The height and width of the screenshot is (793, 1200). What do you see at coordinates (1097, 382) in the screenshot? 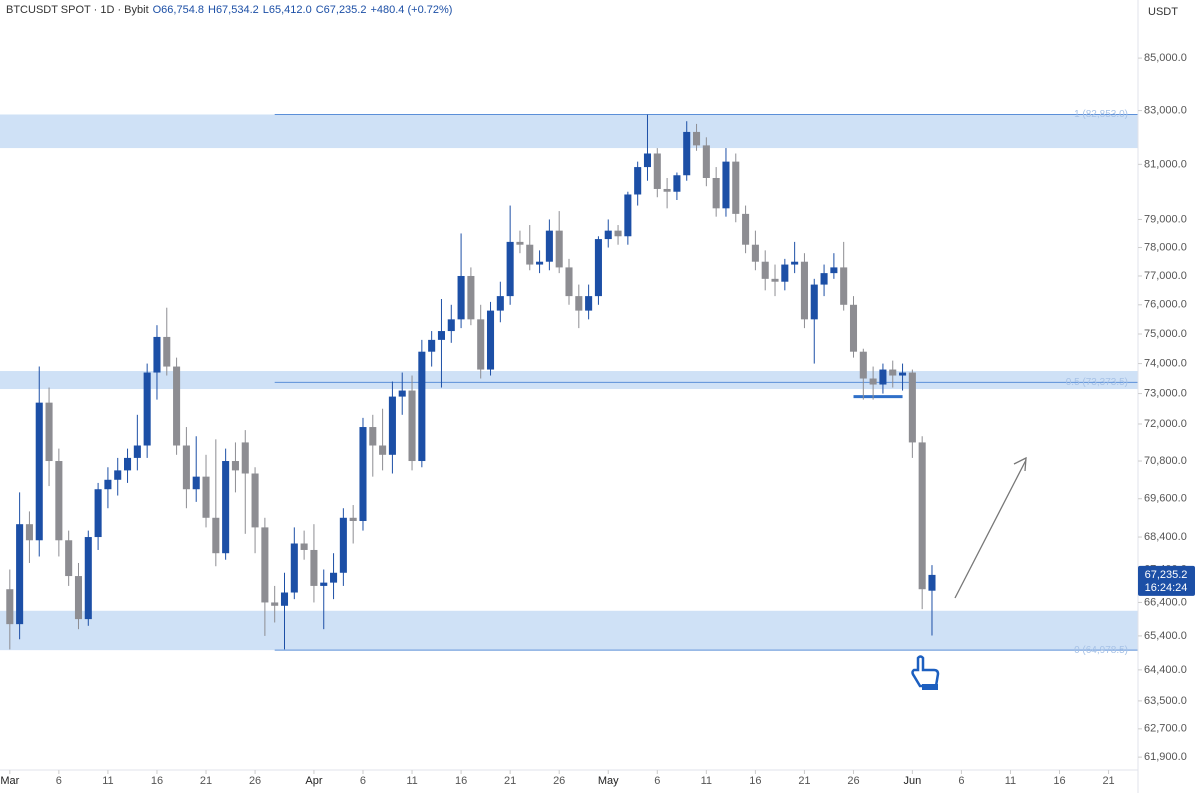
I see `fib-label: 0.5 (73,373.5)` at bounding box center [1097, 382].